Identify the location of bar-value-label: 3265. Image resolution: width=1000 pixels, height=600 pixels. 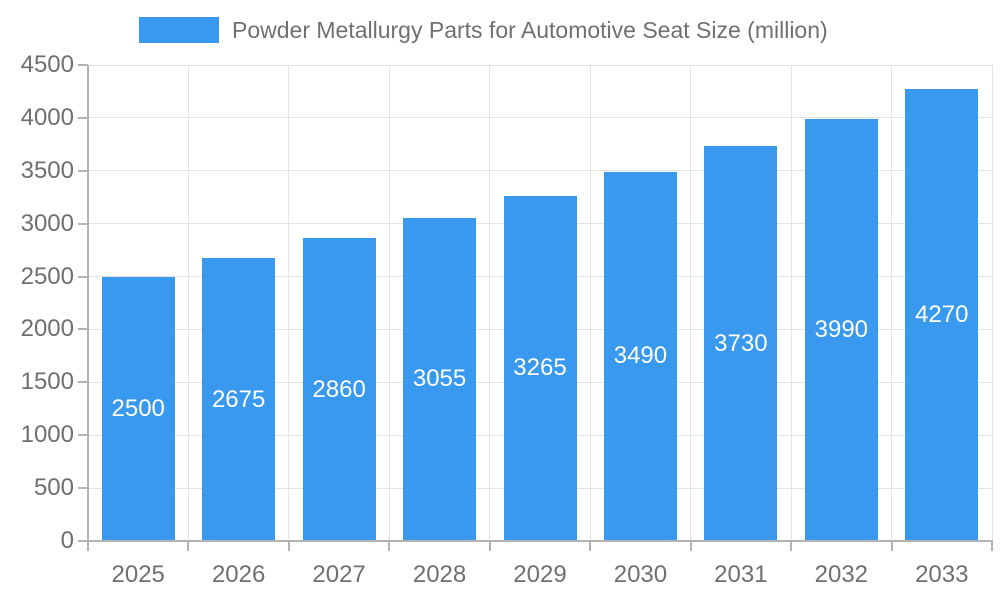
(540, 368).